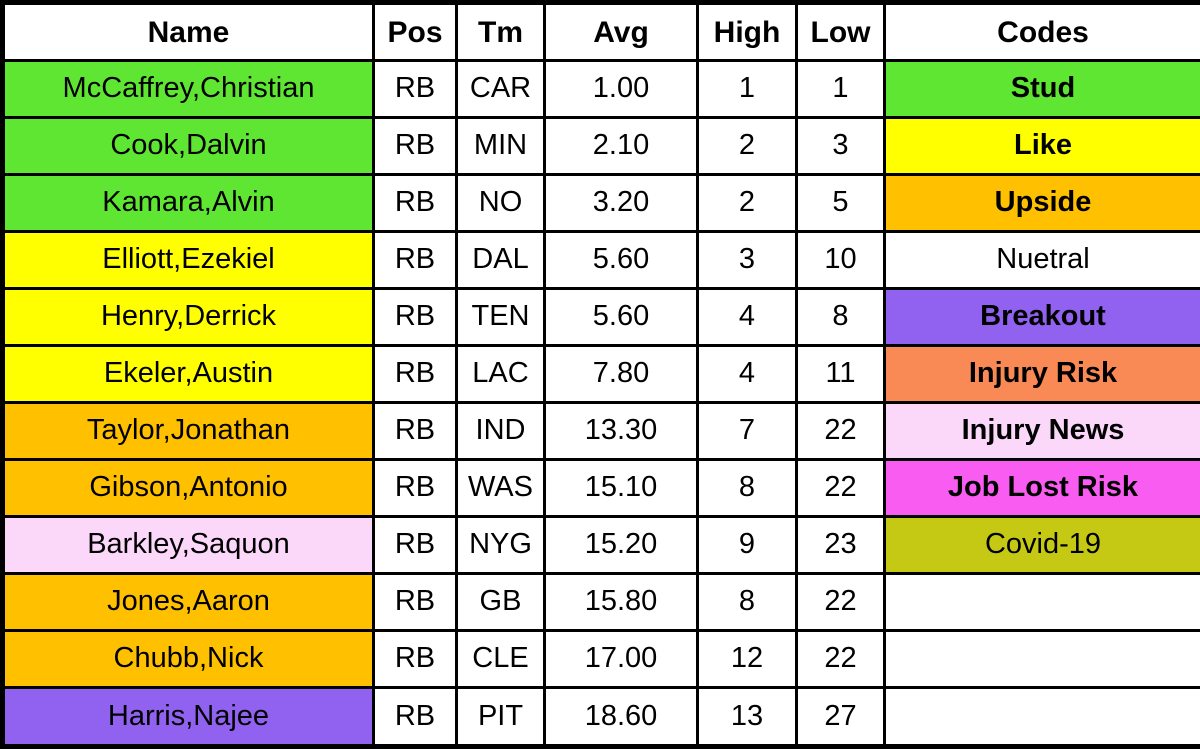 The height and width of the screenshot is (749, 1200). I want to click on low-cell: 5, so click(840, 203).